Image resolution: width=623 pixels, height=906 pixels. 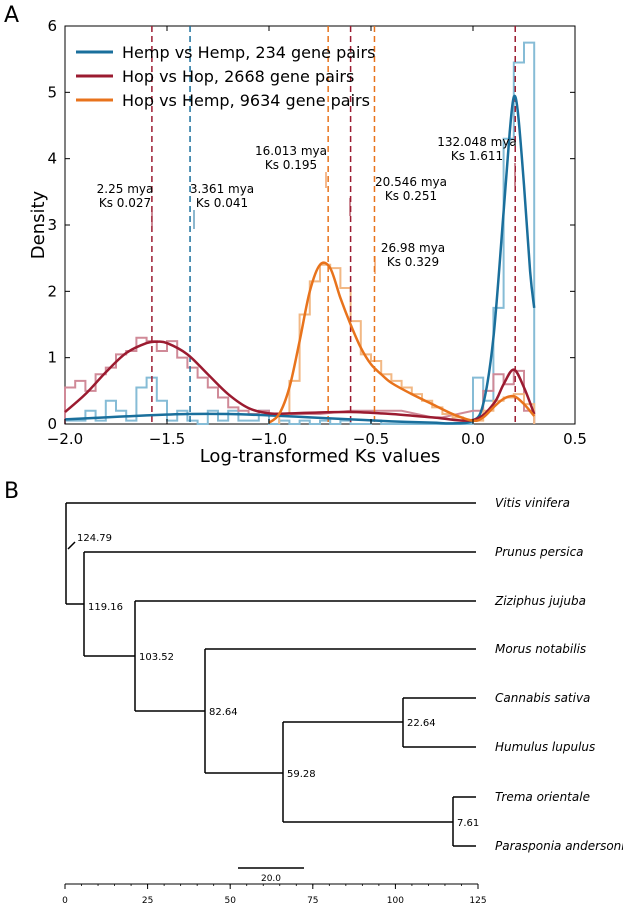 What do you see at coordinates (411, 182) in the screenshot?
I see `annotation-4-age: 20.546 mya` at bounding box center [411, 182].